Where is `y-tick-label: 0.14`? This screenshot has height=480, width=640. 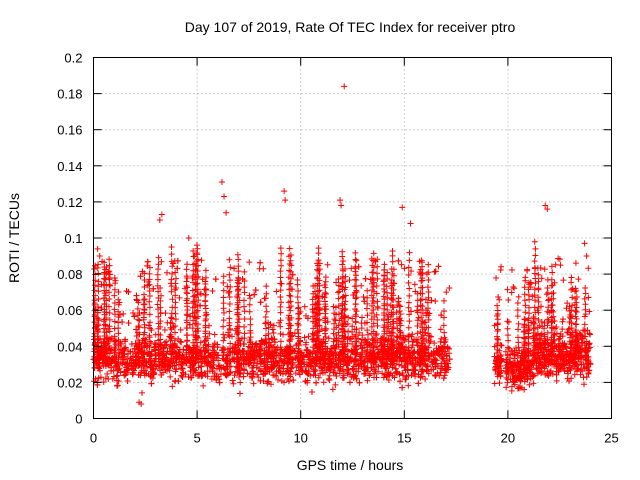 y-tick-label: 0.14 is located at coordinates (69, 166).